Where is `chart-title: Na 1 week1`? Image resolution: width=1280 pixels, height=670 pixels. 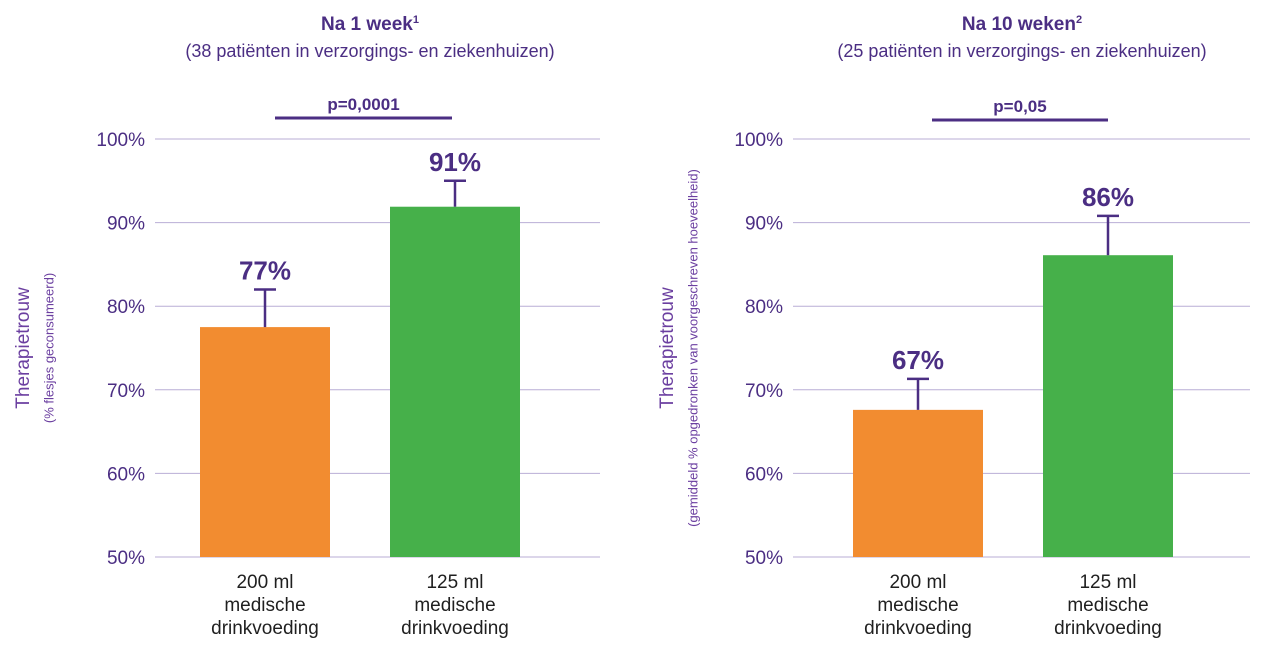 chart-title: Na 1 week1 is located at coordinates (370, 24).